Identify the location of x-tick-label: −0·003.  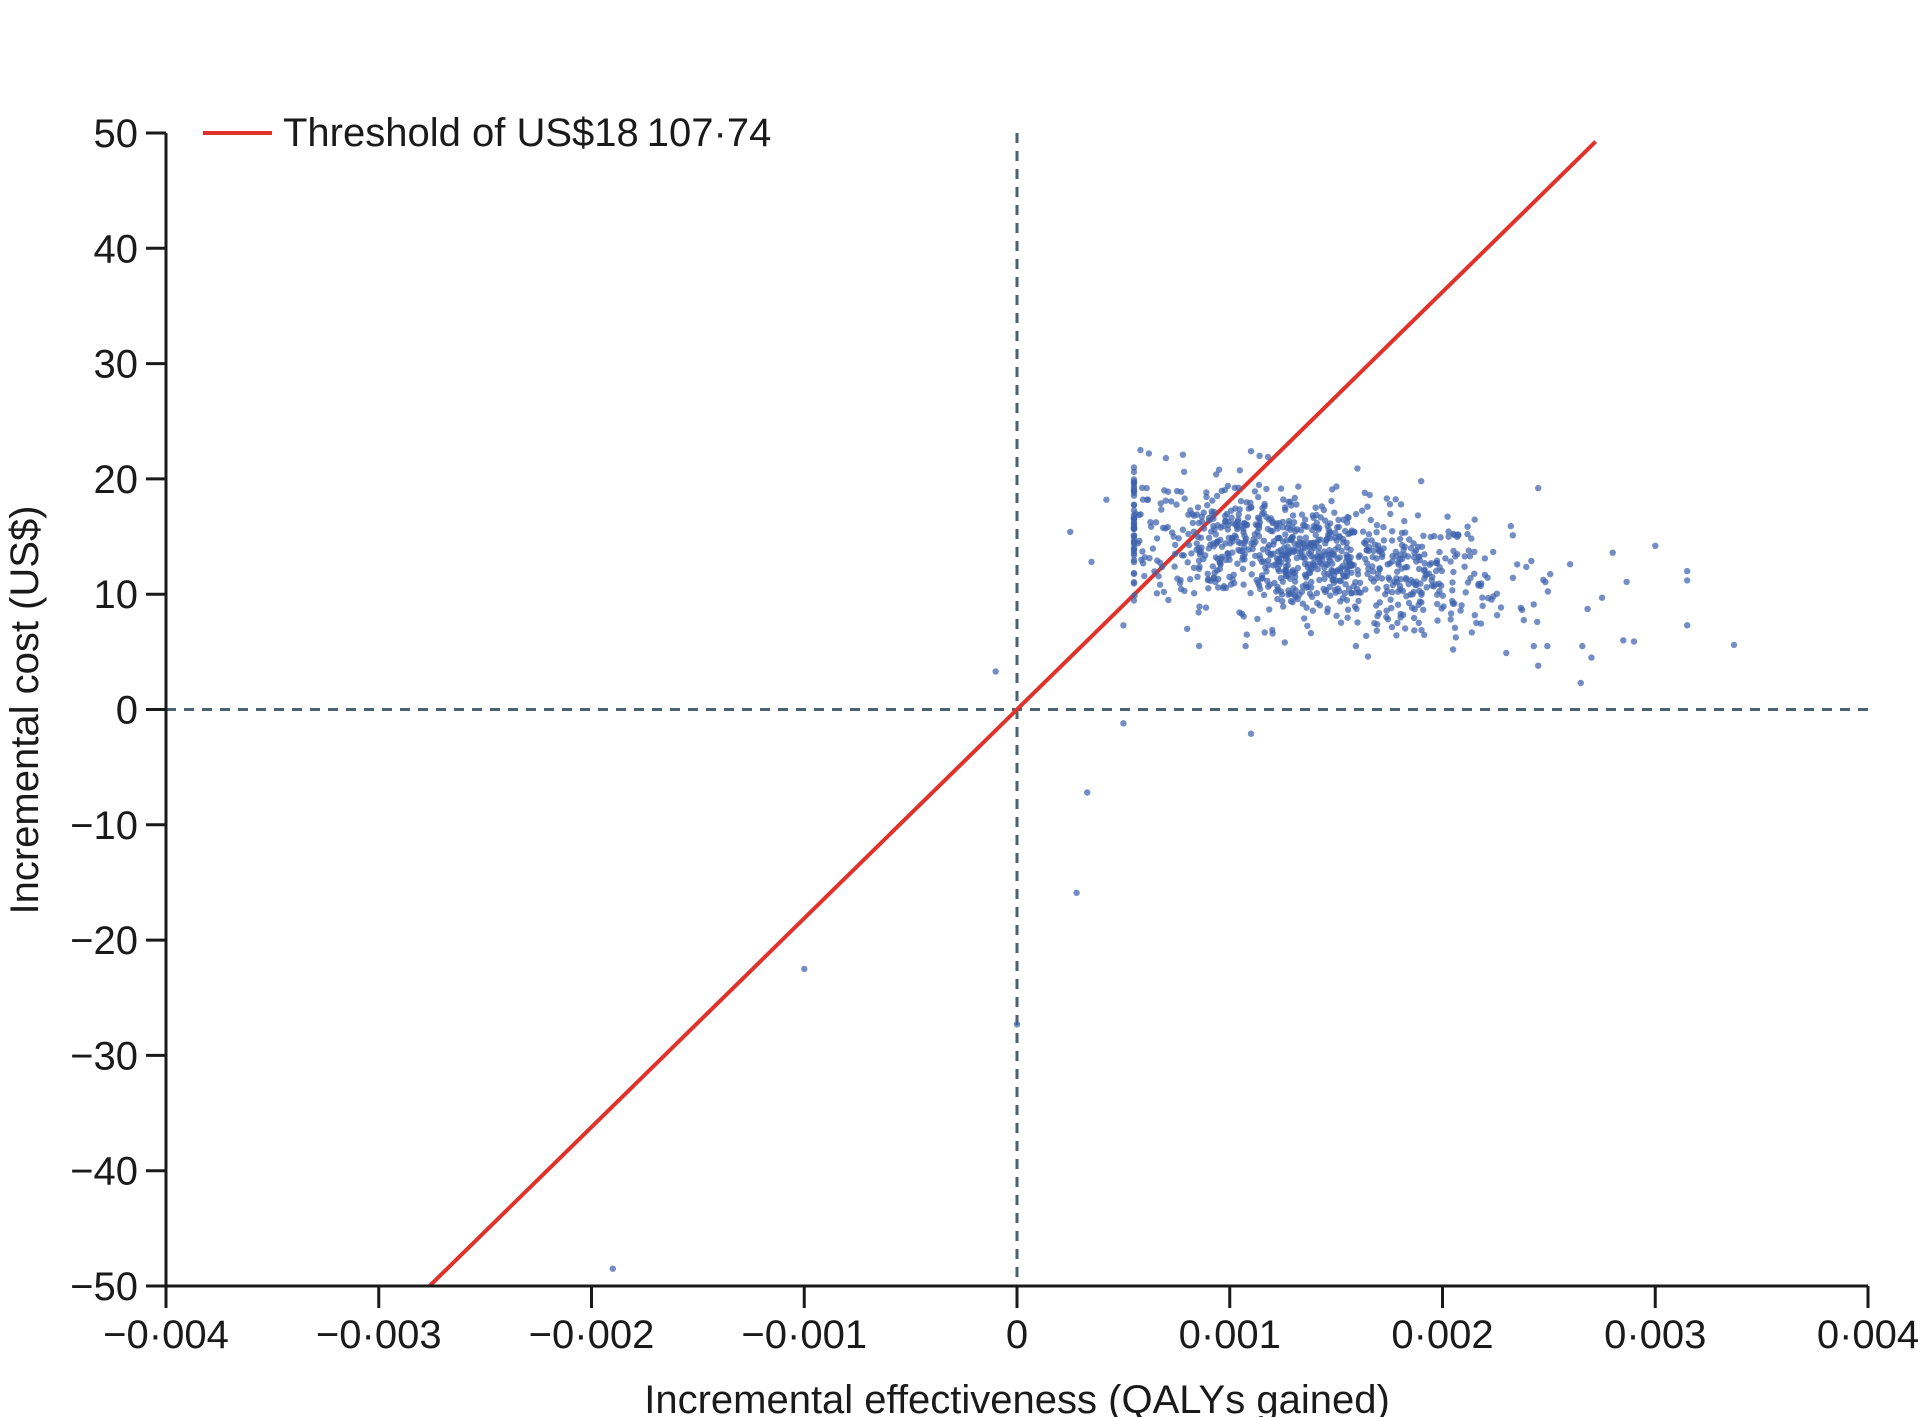
(379, 1335).